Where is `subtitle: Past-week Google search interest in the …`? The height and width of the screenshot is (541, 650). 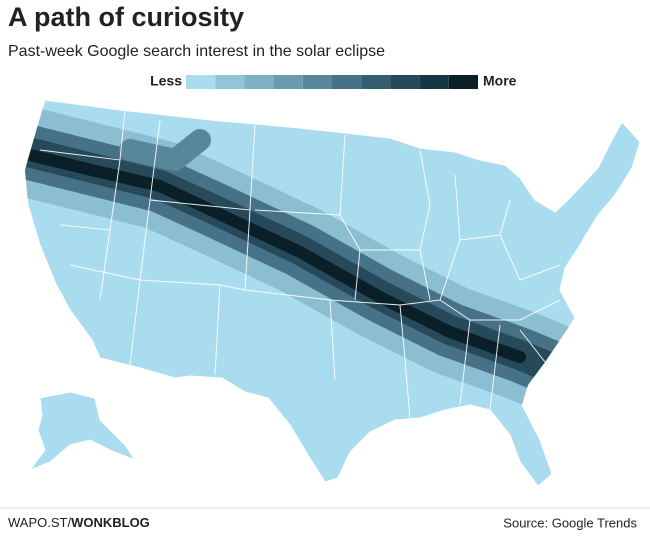
subtitle: Past-week Google search interest in the … is located at coordinates (196, 51).